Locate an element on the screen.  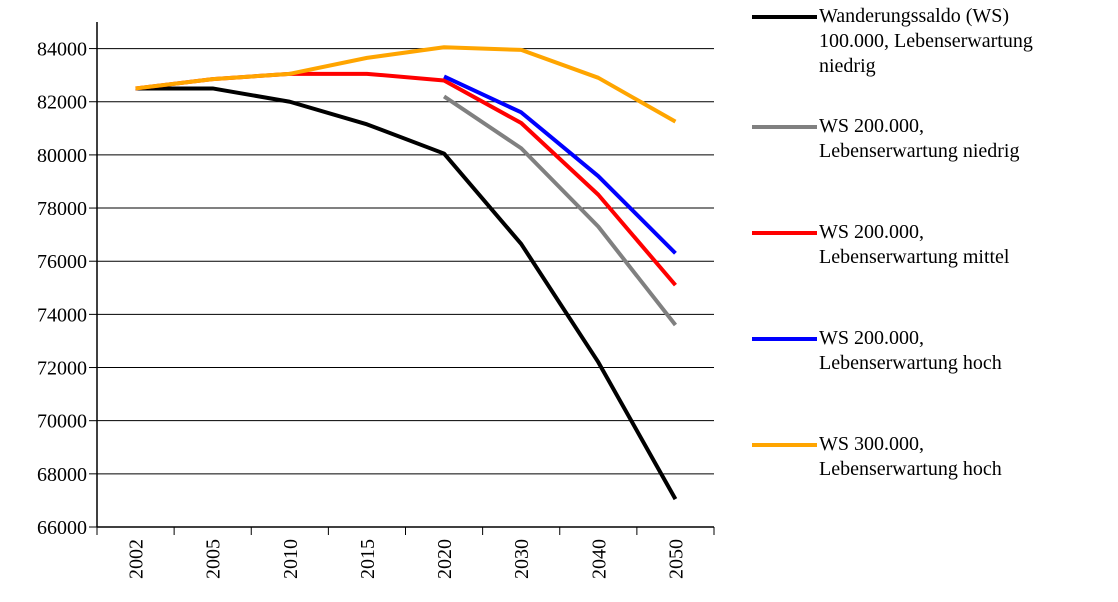
y-tick-label: 84000 is located at coordinates (62, 50).